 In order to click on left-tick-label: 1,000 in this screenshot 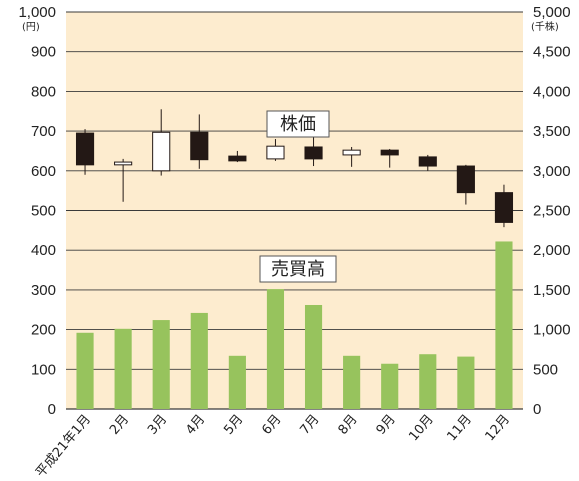, I will do `click(37, 12)`.